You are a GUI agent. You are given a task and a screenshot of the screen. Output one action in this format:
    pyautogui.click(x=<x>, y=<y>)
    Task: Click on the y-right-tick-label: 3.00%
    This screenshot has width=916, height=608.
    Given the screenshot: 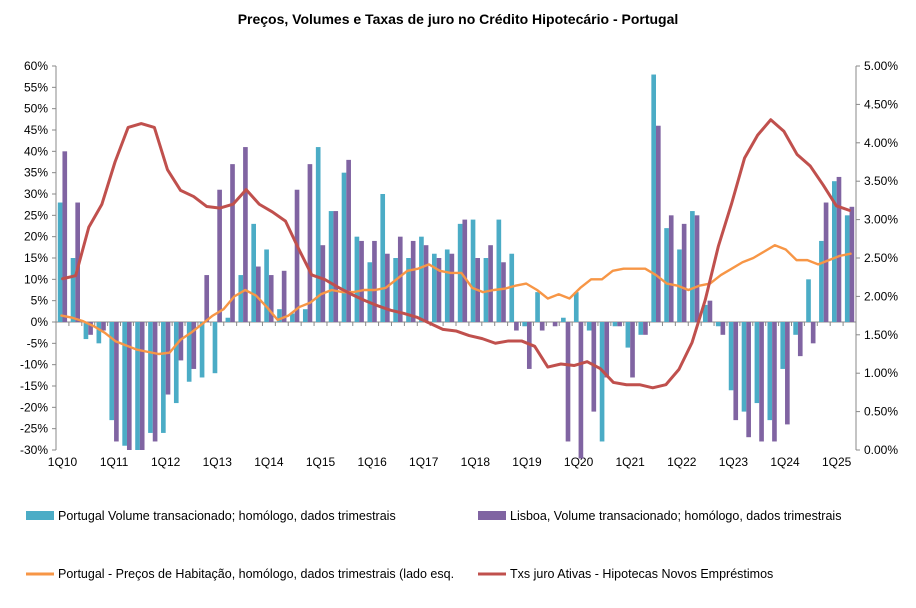 What is the action you would take?
    pyautogui.click(x=881, y=220)
    